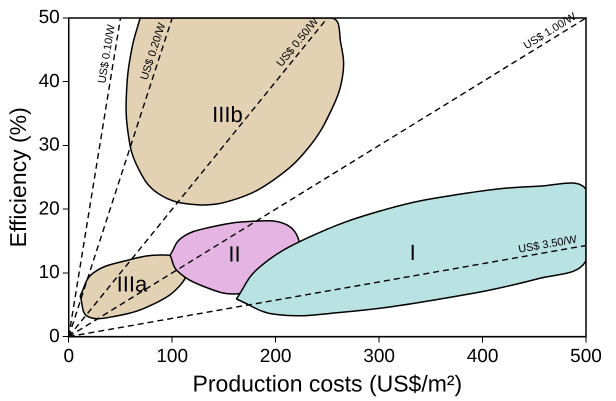 The image size is (616, 401). I want to click on y-tick-label: 30, so click(49, 145).